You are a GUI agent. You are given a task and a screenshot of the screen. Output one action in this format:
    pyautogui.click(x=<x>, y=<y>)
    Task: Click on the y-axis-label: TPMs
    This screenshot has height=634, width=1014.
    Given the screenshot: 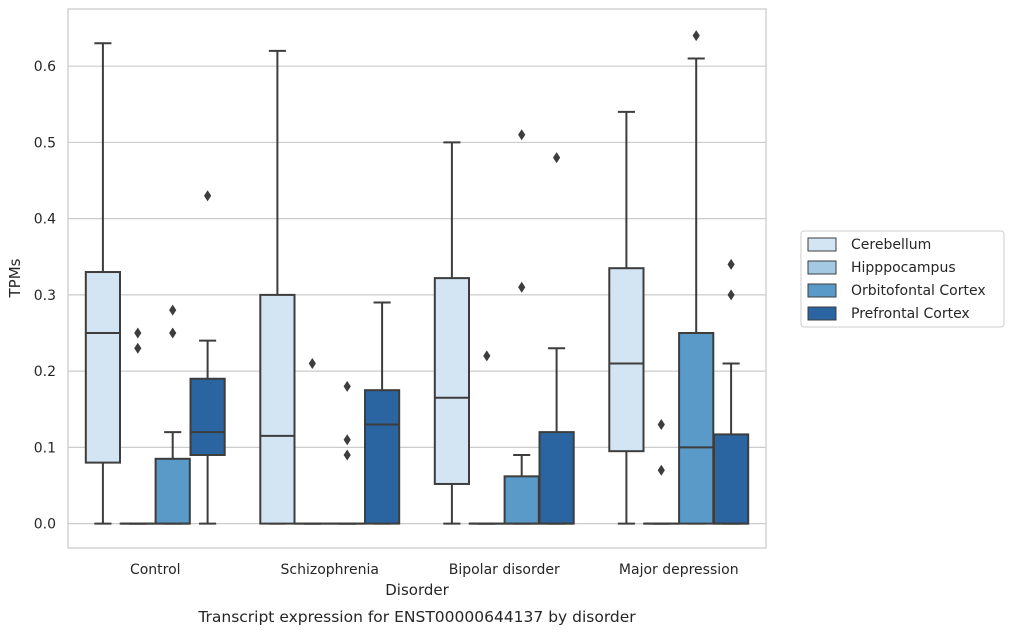 What is the action you would take?
    pyautogui.click(x=15, y=278)
    